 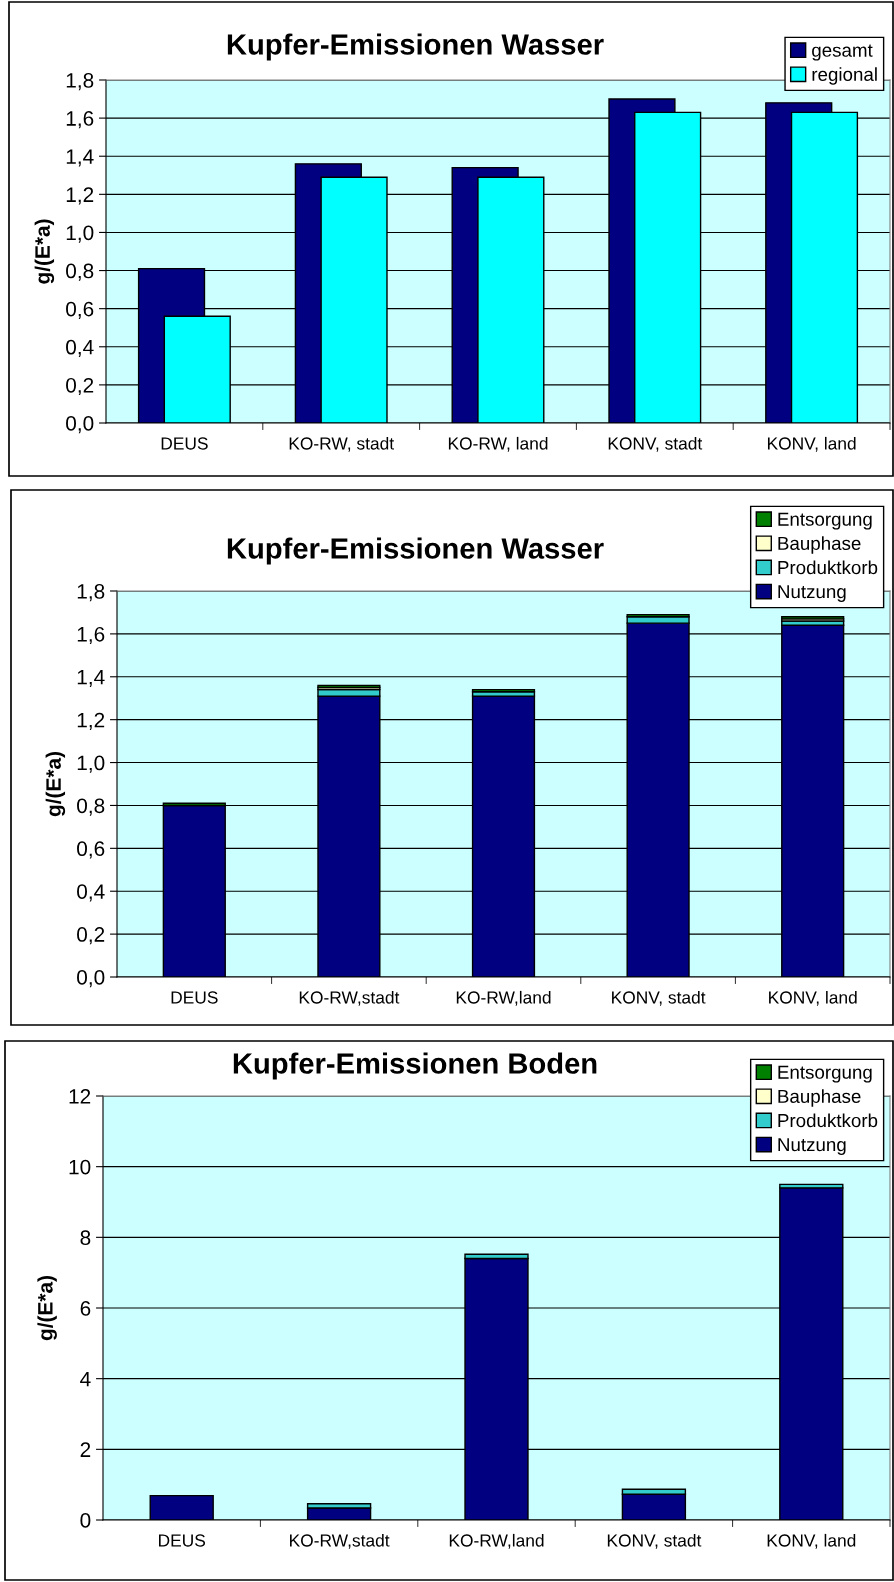 I want to click on y-tick-label: 4, so click(x=85, y=1379).